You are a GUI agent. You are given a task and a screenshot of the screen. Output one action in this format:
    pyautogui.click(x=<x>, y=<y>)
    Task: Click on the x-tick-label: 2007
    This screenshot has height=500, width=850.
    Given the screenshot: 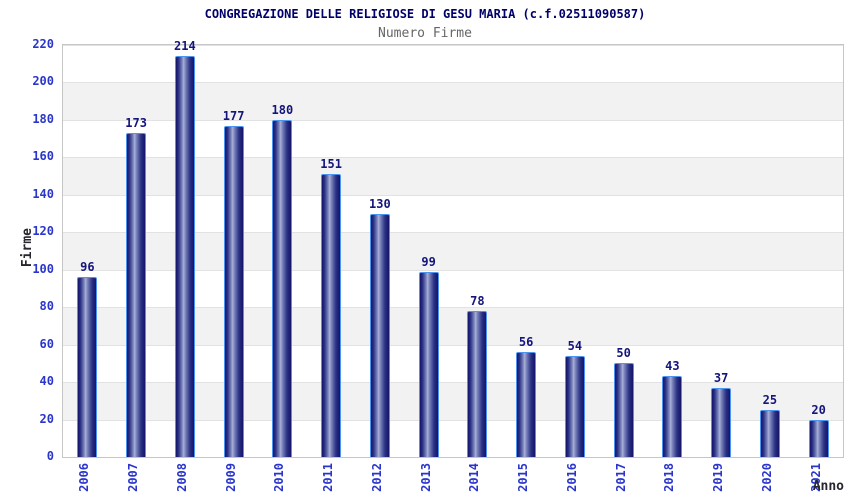 What is the action you would take?
    pyautogui.click(x=133, y=477)
    